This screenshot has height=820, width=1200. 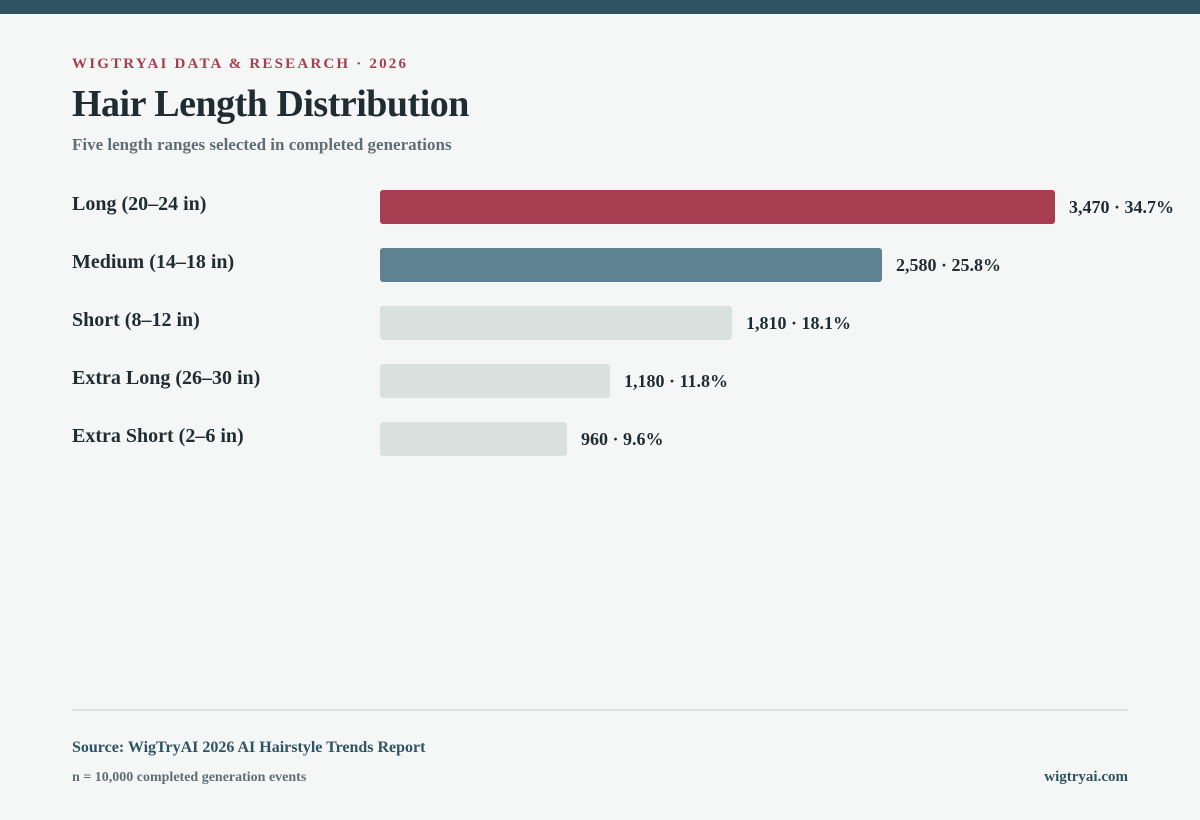 I want to click on value-label: 960 · 9.6%, so click(x=622, y=439).